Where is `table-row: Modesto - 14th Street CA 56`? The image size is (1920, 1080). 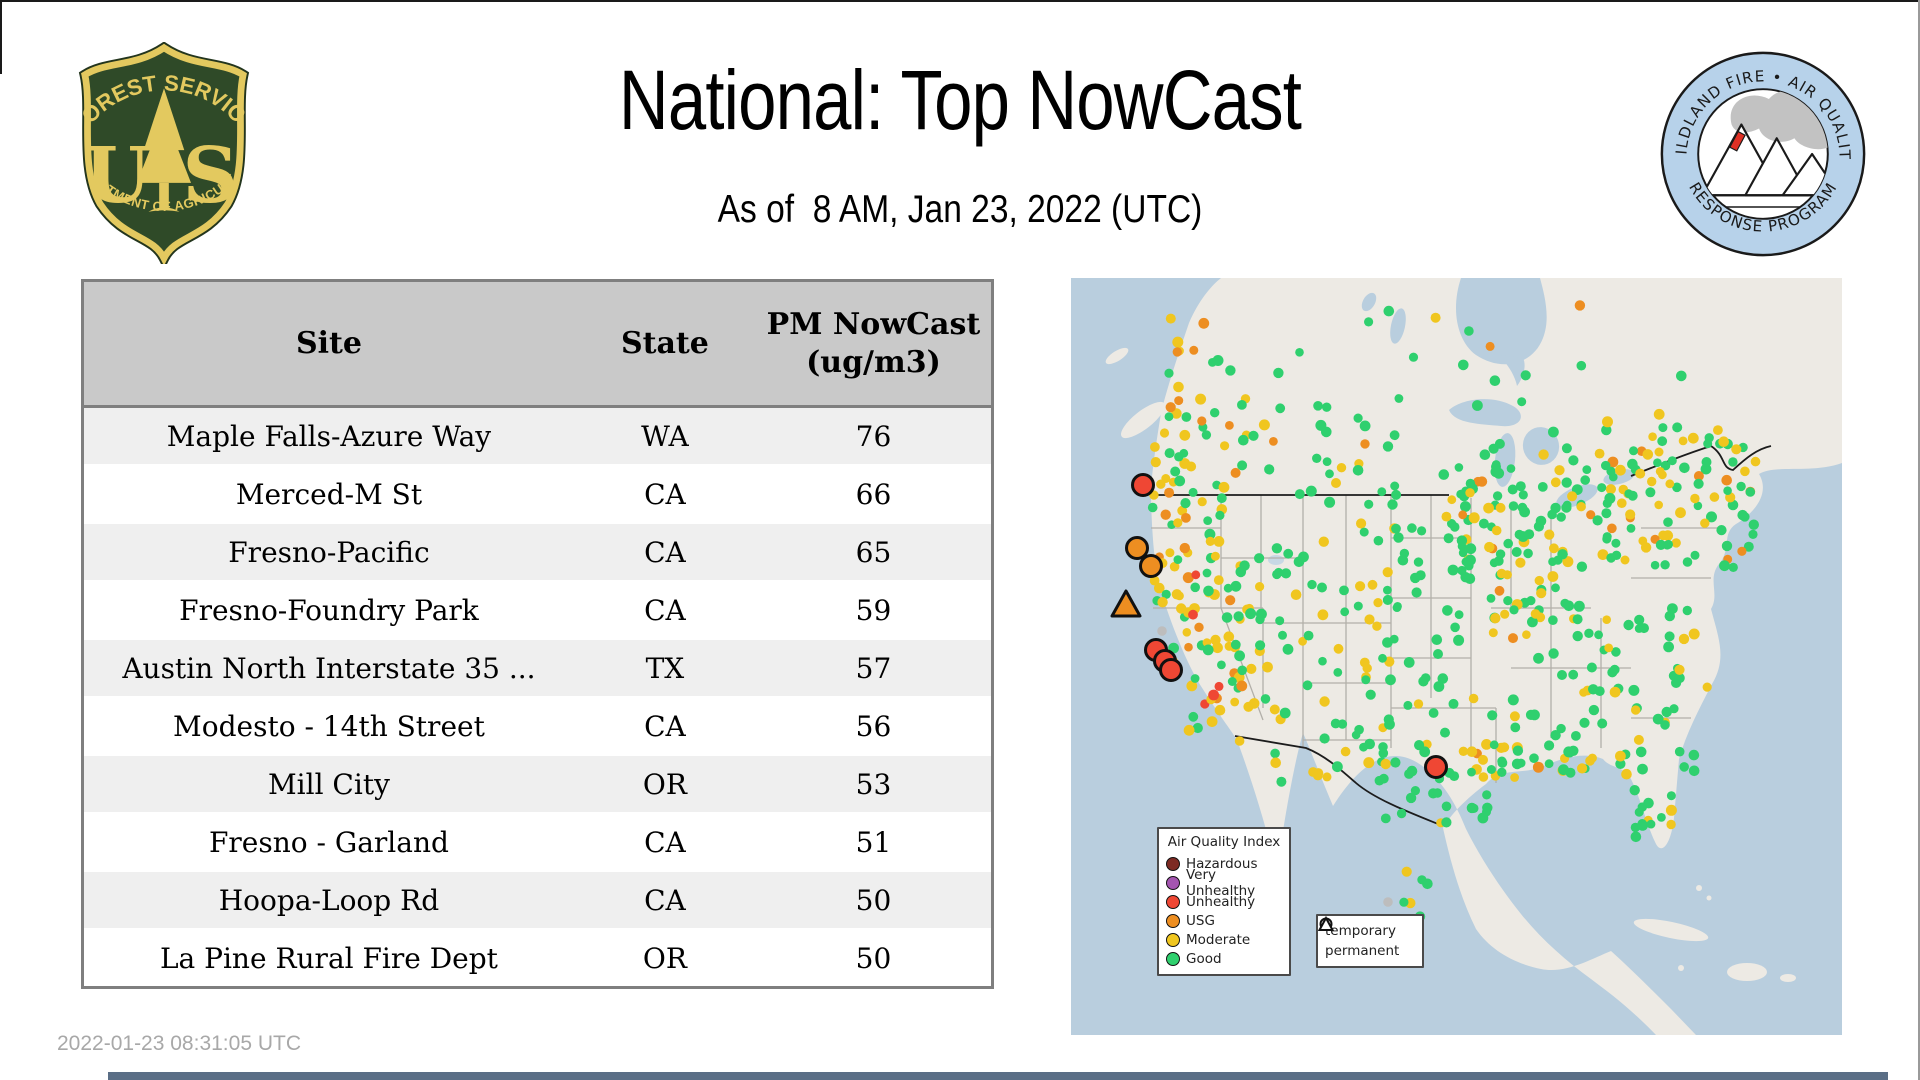
table-row: Modesto - 14th Street CA 56 is located at coordinates (537, 726).